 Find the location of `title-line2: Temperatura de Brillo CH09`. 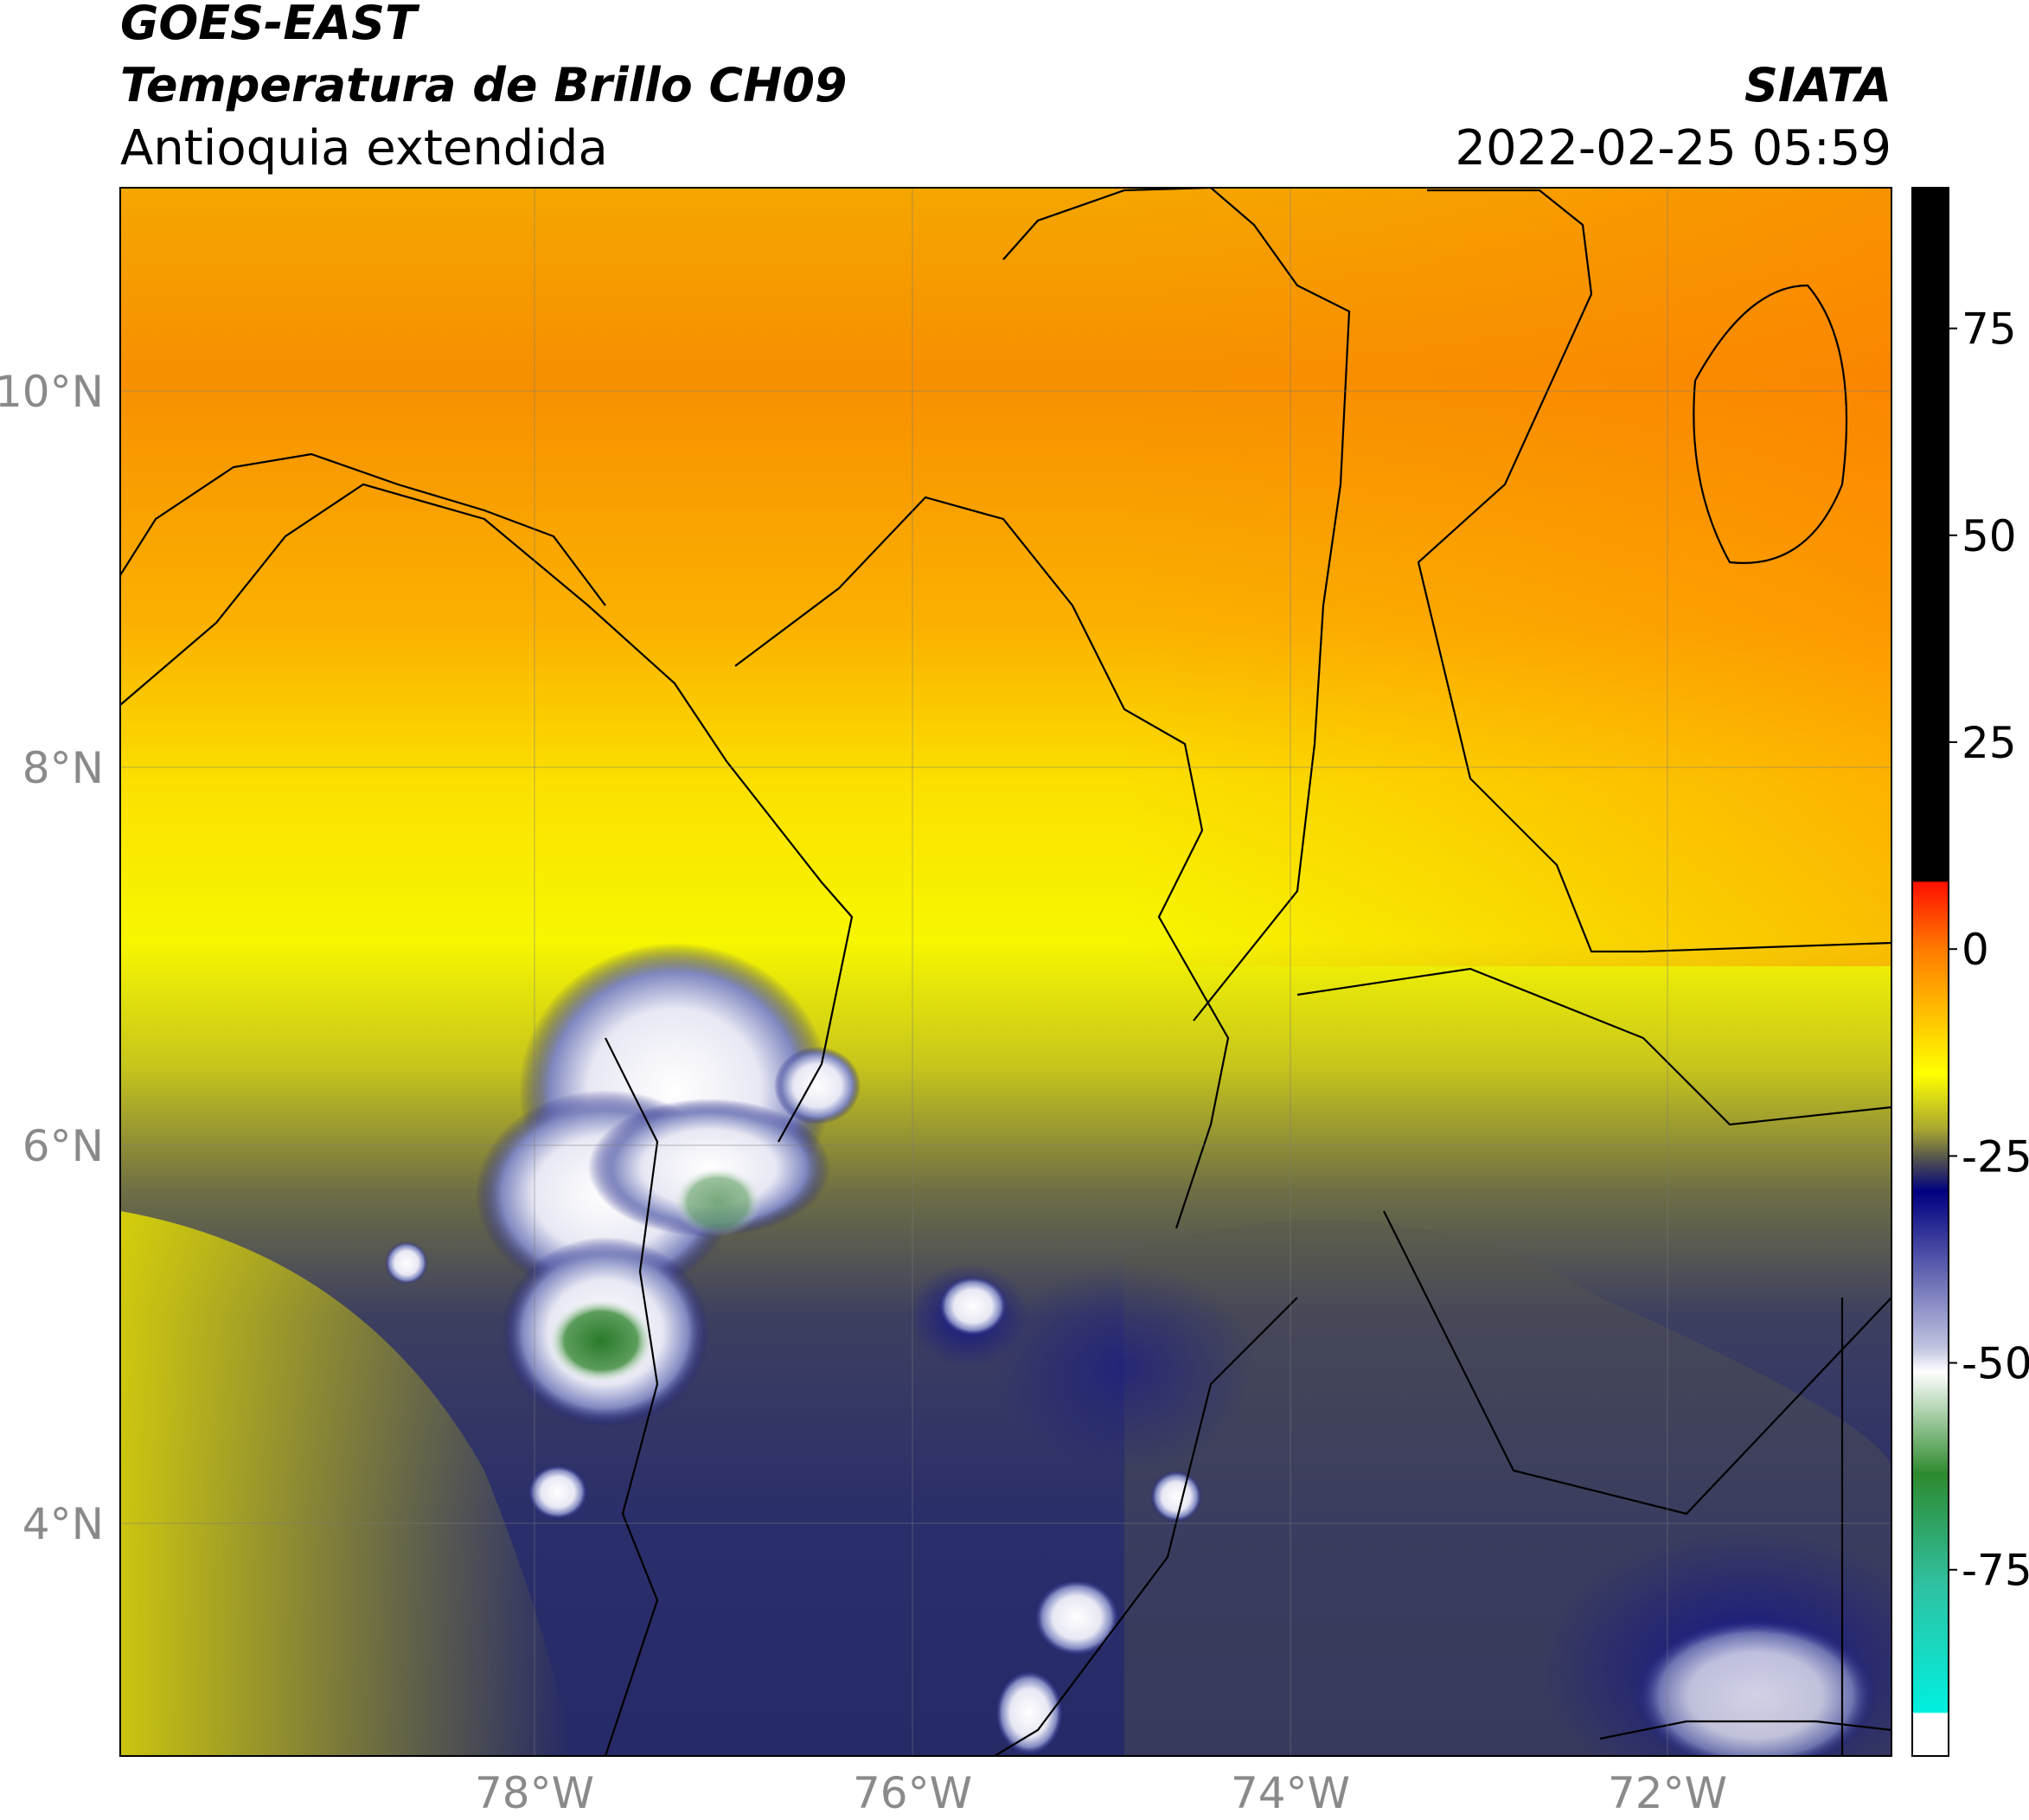

title-line2: Temperatura de Brillo CH09 is located at coordinates (484, 85).